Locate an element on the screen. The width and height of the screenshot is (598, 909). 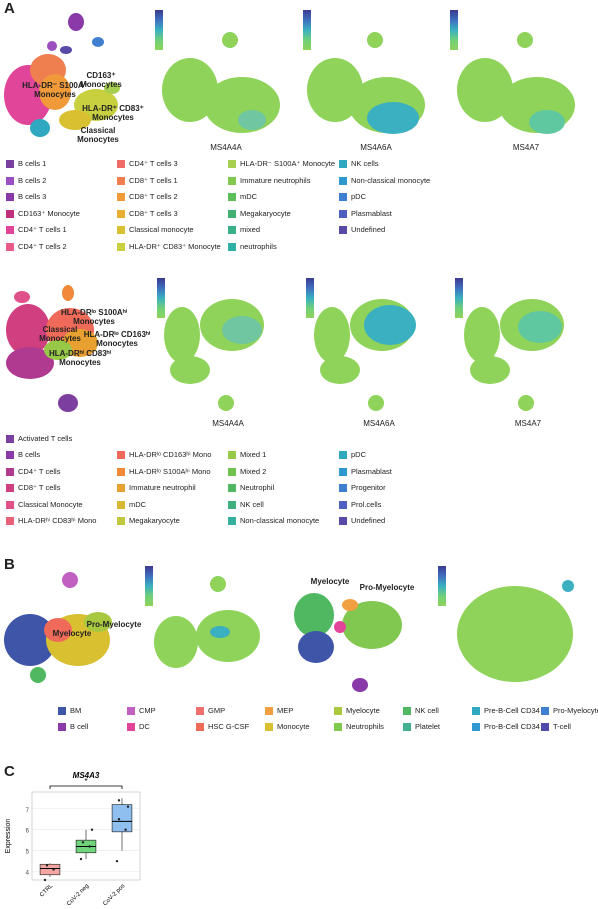
legend-b-item: Monocyte is located at coordinates (287, 727).